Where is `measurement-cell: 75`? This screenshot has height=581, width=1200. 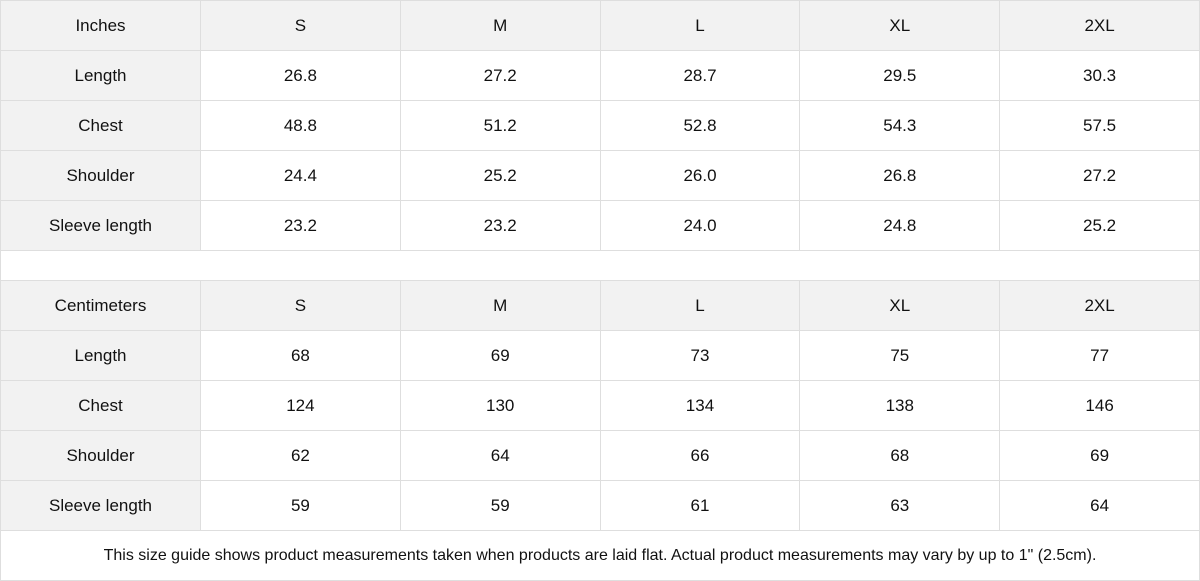 measurement-cell: 75 is located at coordinates (900, 355).